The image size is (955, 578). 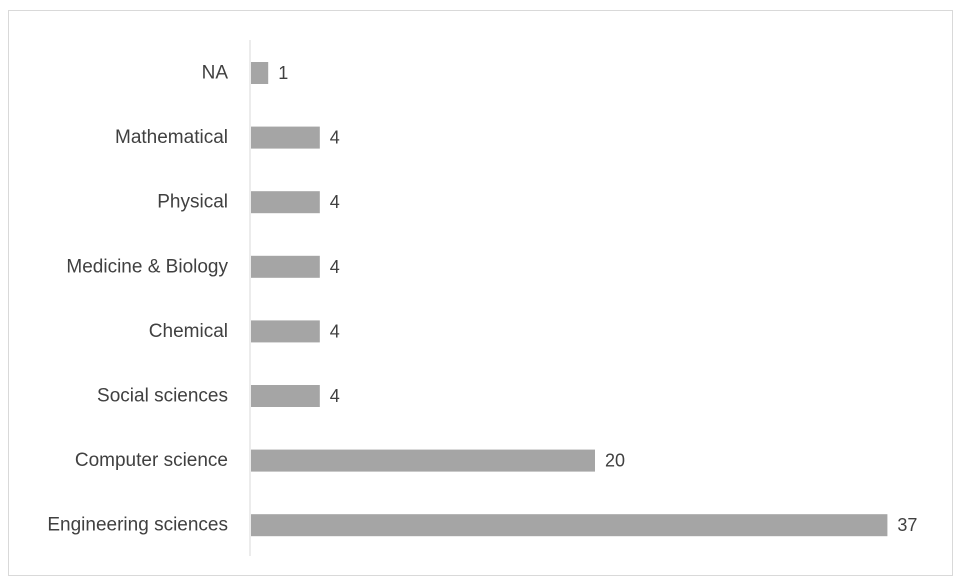 What do you see at coordinates (283, 73) in the screenshot?
I see `data-label-0: 1` at bounding box center [283, 73].